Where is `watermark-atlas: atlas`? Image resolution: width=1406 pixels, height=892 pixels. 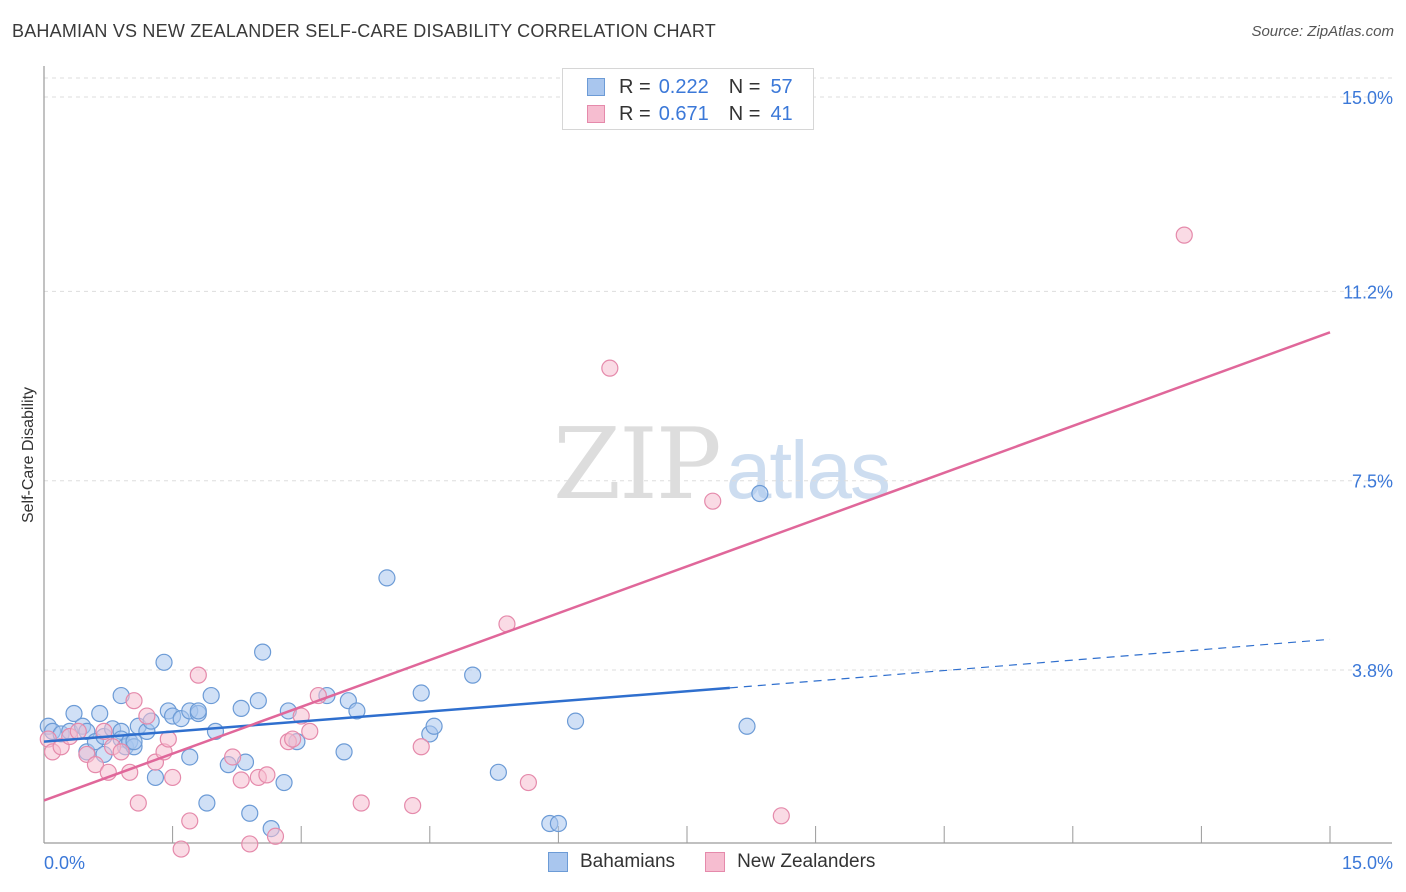
watermark-atlas: atlas is located at coordinates (808, 470).